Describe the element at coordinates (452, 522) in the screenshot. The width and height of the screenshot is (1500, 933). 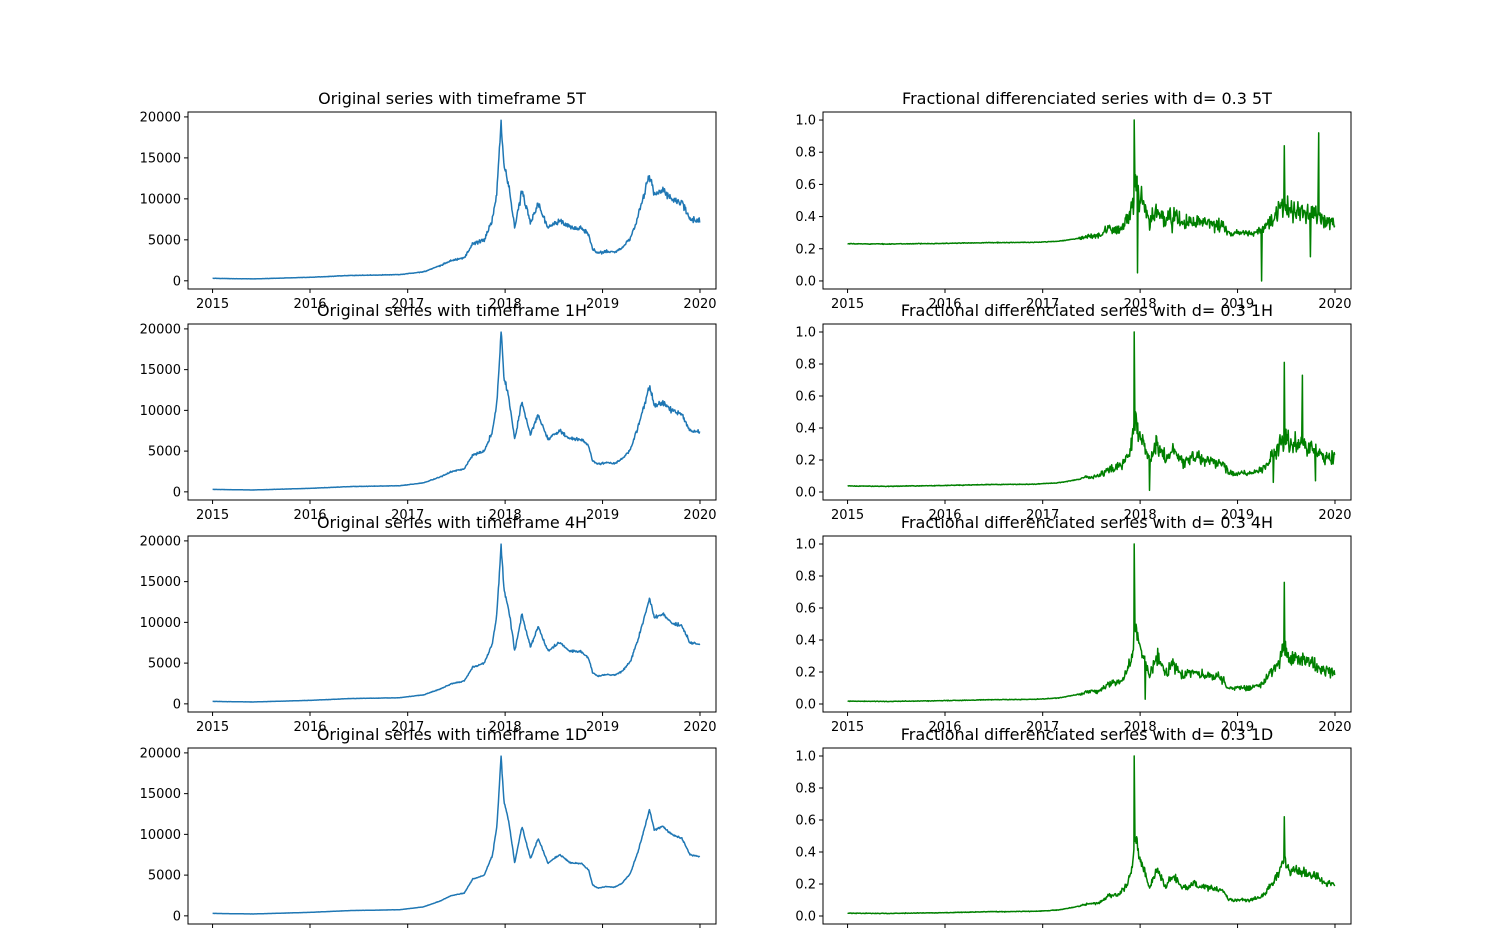
I see `subplot-title: Original series with timeframe 4H` at that location.